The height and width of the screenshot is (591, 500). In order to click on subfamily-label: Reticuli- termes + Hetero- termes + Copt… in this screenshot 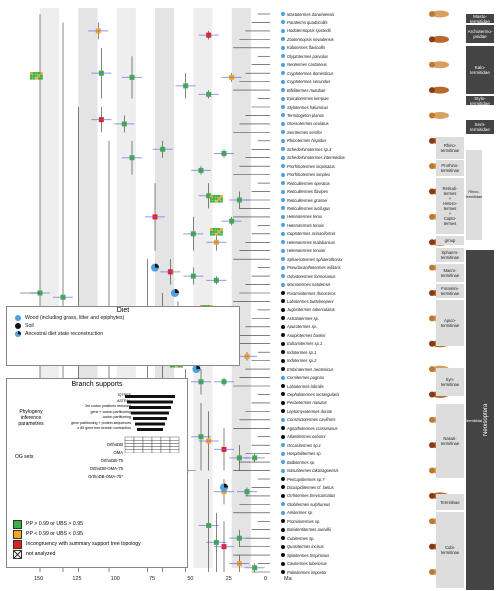, I will do `click(450, 206)`.